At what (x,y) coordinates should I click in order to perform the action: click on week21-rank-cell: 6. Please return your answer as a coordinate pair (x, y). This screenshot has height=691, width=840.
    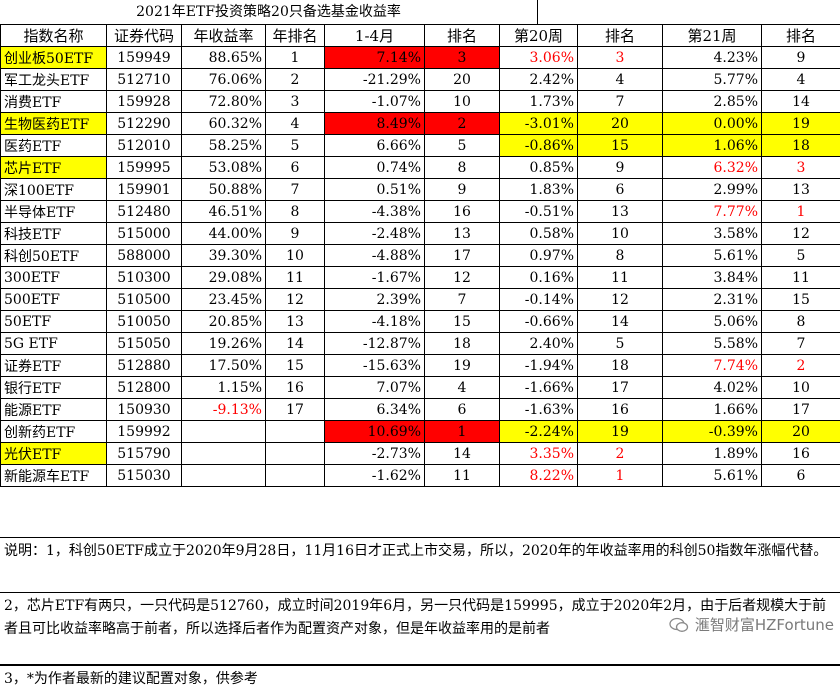
    Looking at the image, I should click on (801, 476).